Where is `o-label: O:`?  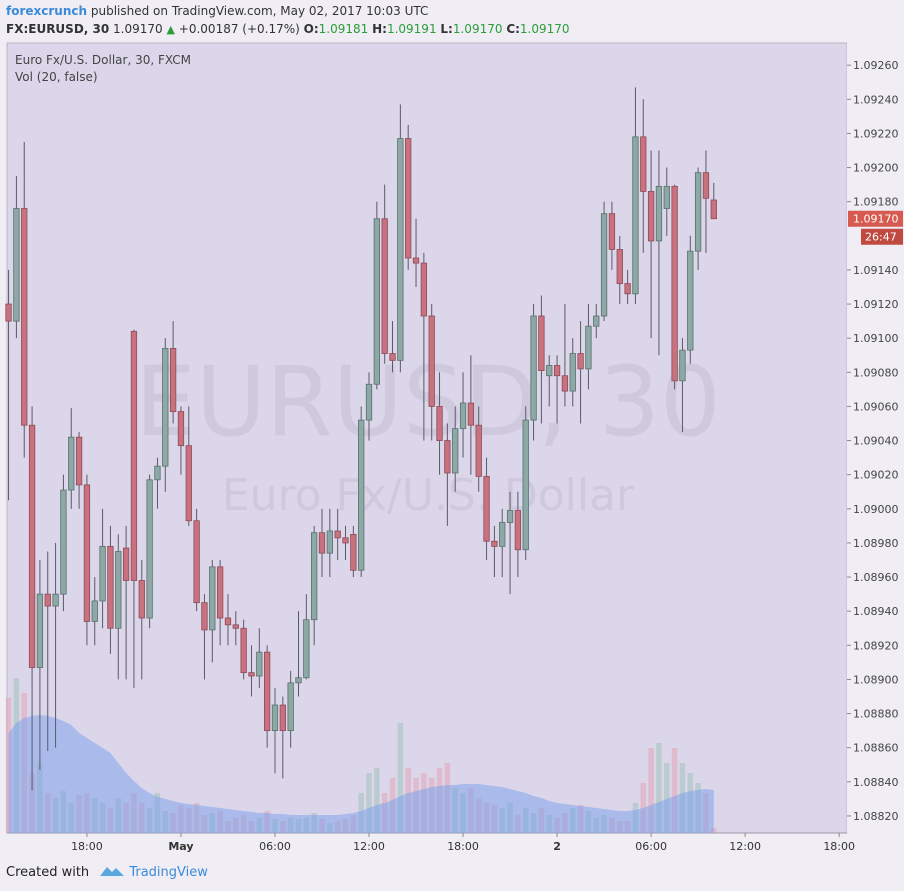 o-label: O: is located at coordinates (311, 29).